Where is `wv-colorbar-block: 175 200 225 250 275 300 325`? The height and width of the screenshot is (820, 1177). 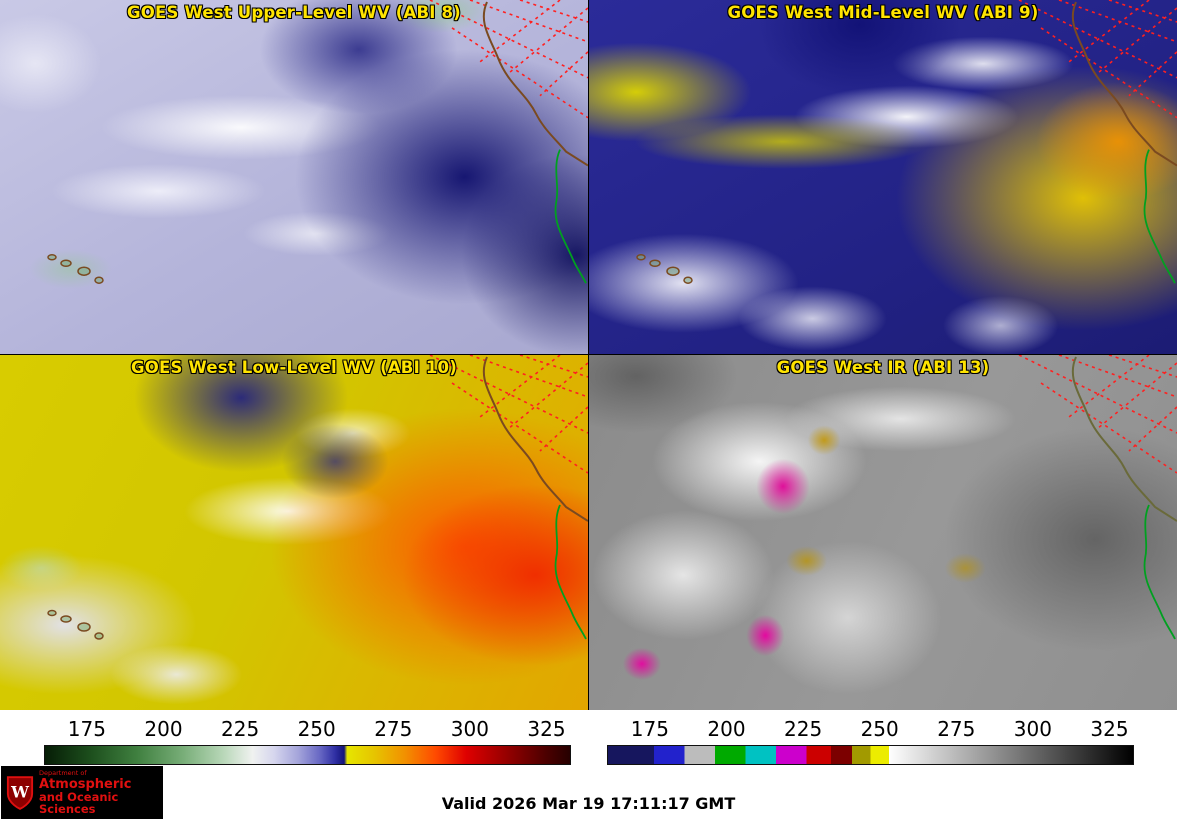 wv-colorbar-block: 175 200 225 250 275 300 325 is located at coordinates (307, 740).